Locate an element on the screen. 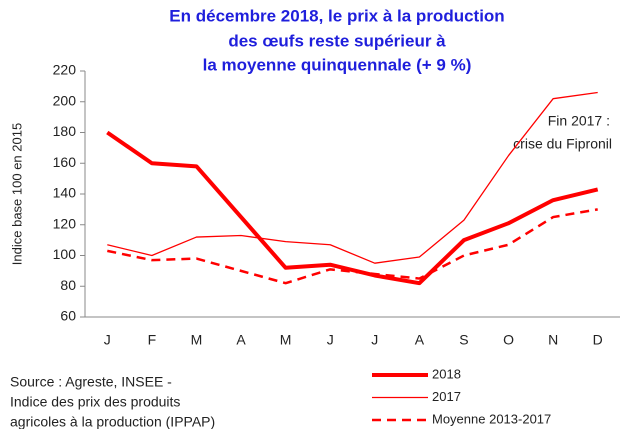 The image size is (625, 429). y-tick-label: 200 is located at coordinates (65, 100).